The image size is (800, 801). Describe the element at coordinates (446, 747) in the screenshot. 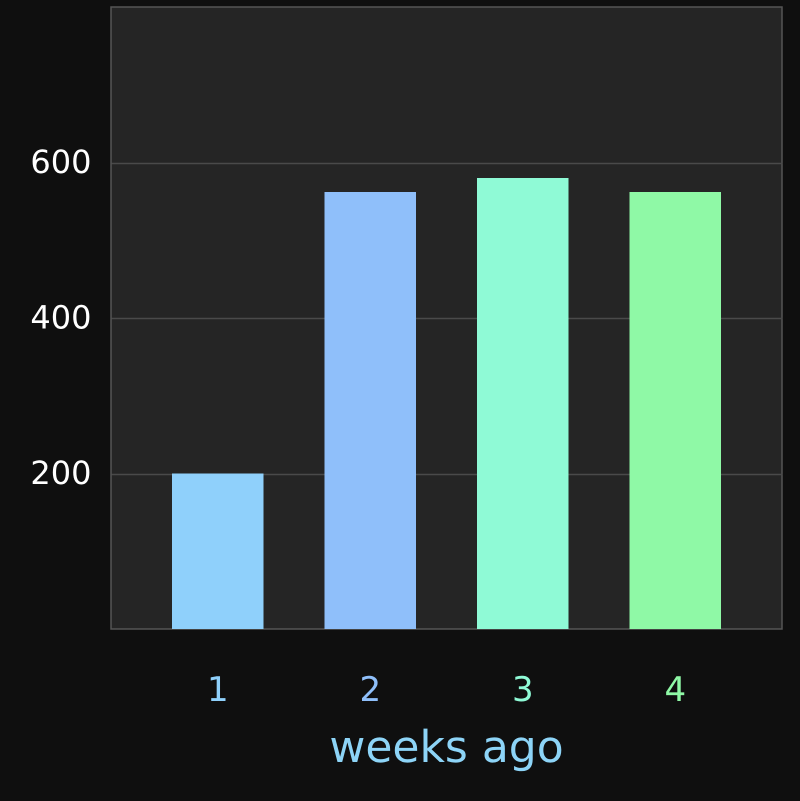

I see `x-axis-title: weeks ago` at that location.